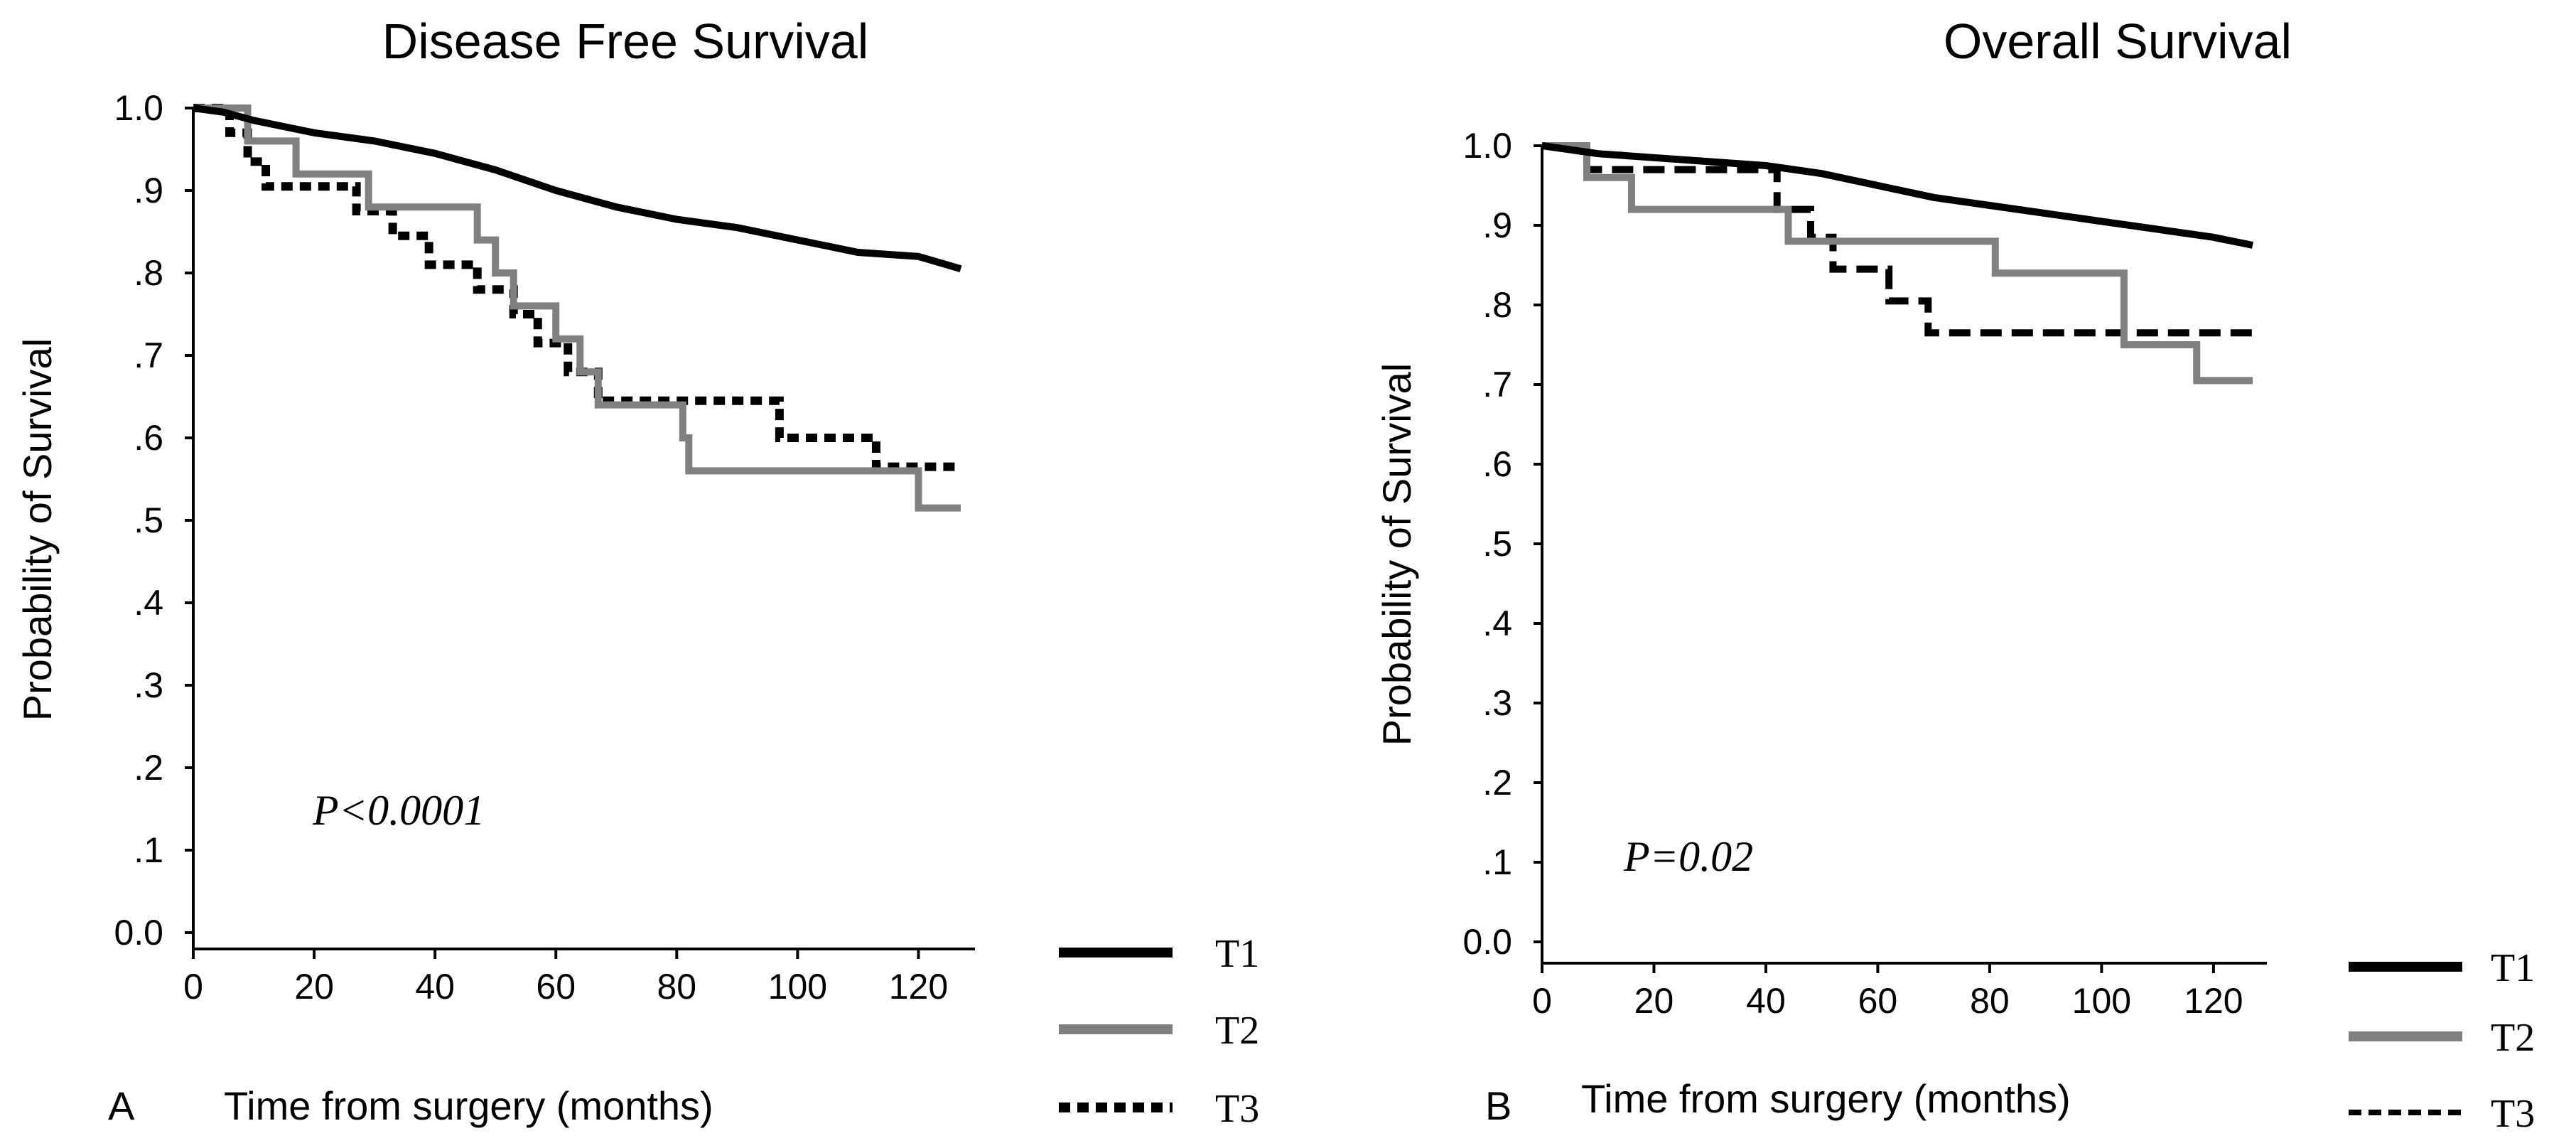  I want to click on p-value-annotation: P<0.0001, so click(398, 810).